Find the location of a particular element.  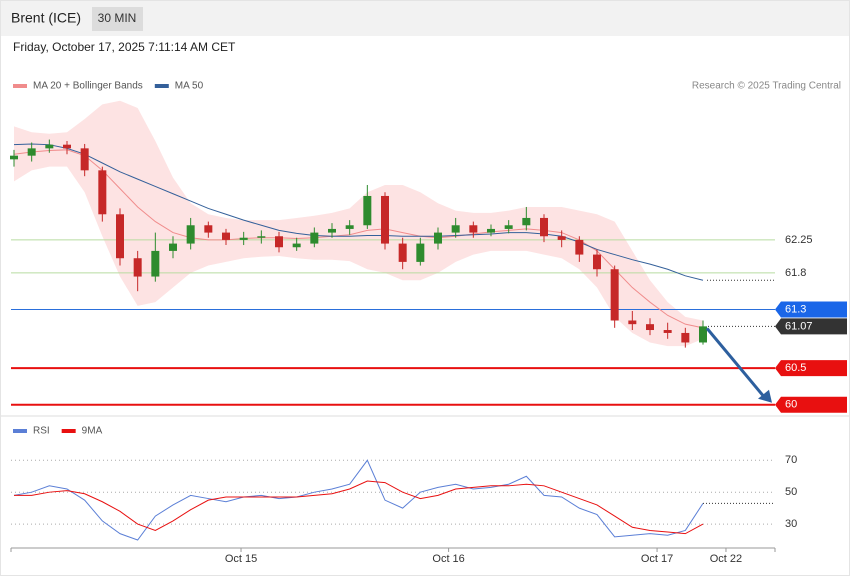

level-label: 60.5 is located at coordinates (795, 368).